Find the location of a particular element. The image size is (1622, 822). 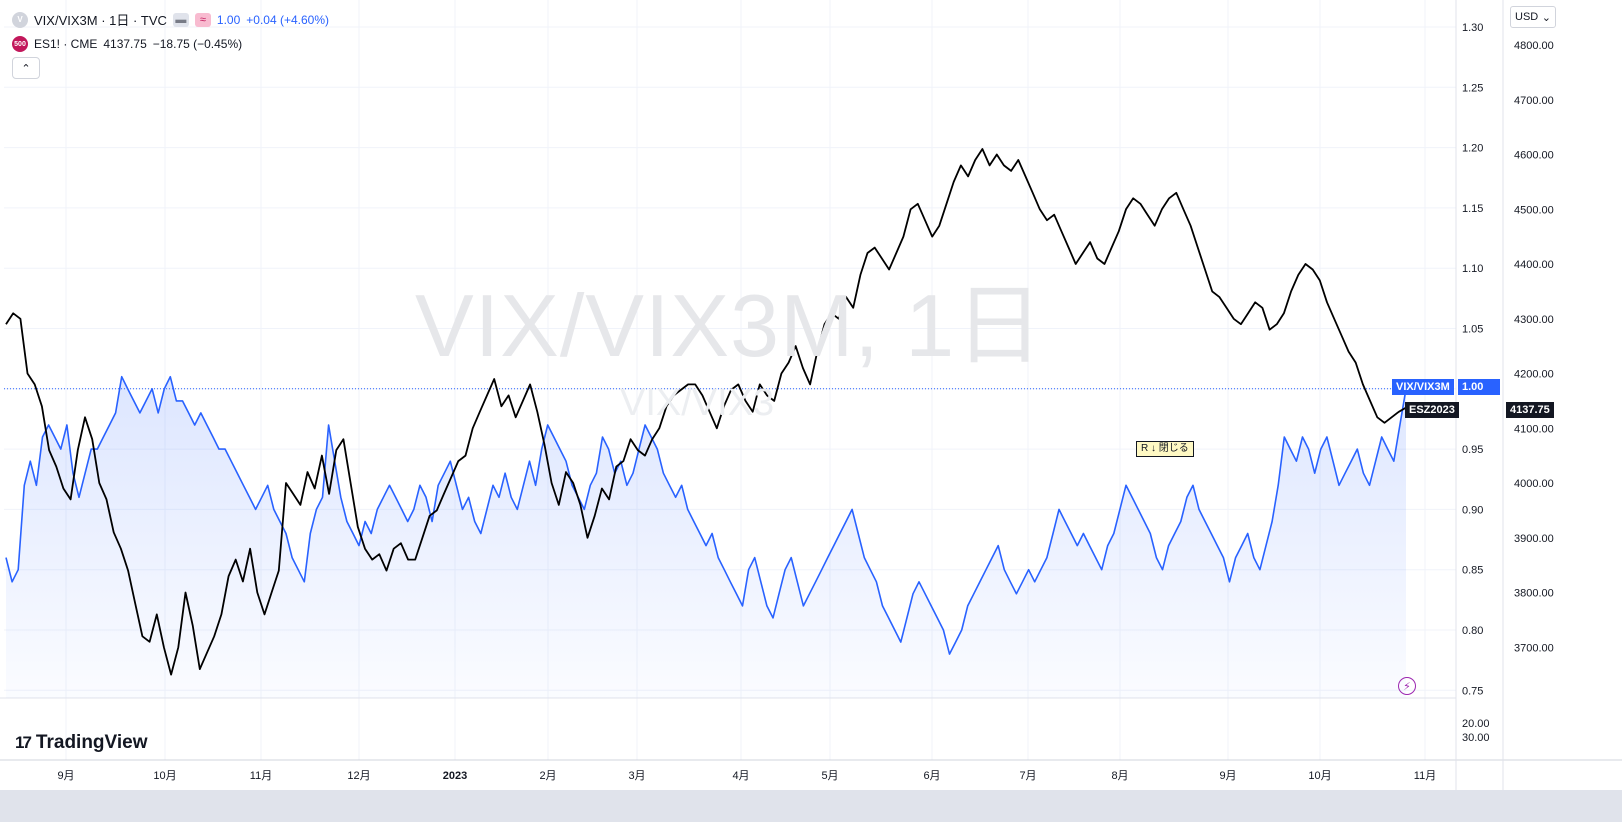

left-axis-tick-label: 0.85 is located at coordinates (1472, 571).